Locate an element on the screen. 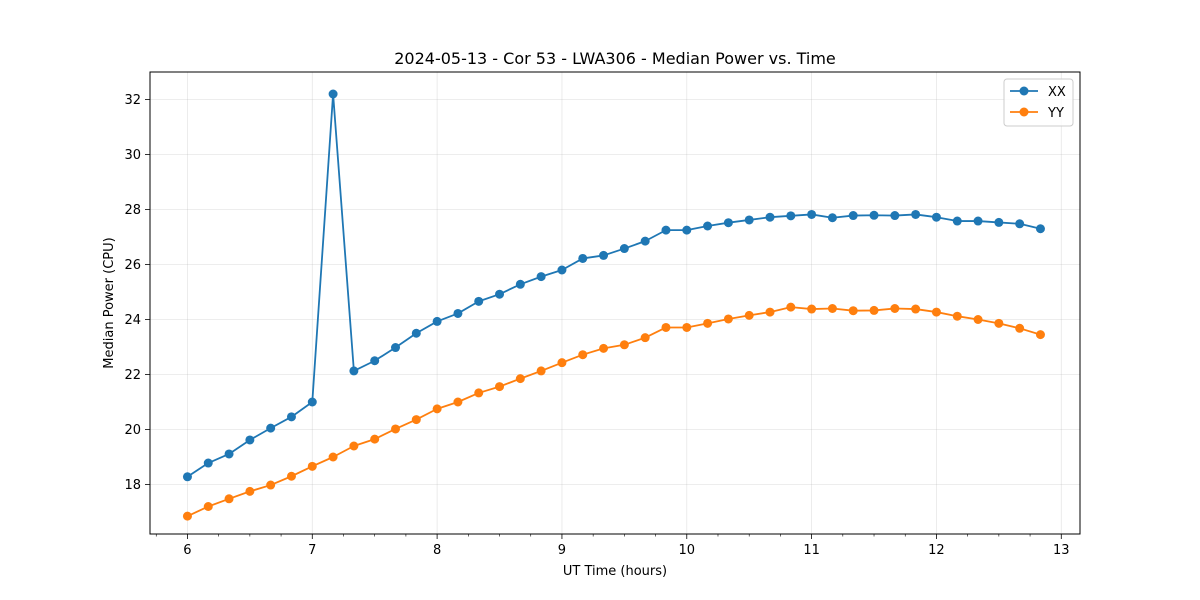 The image size is (1200, 600). y-tick-label: 32 is located at coordinates (132, 100).